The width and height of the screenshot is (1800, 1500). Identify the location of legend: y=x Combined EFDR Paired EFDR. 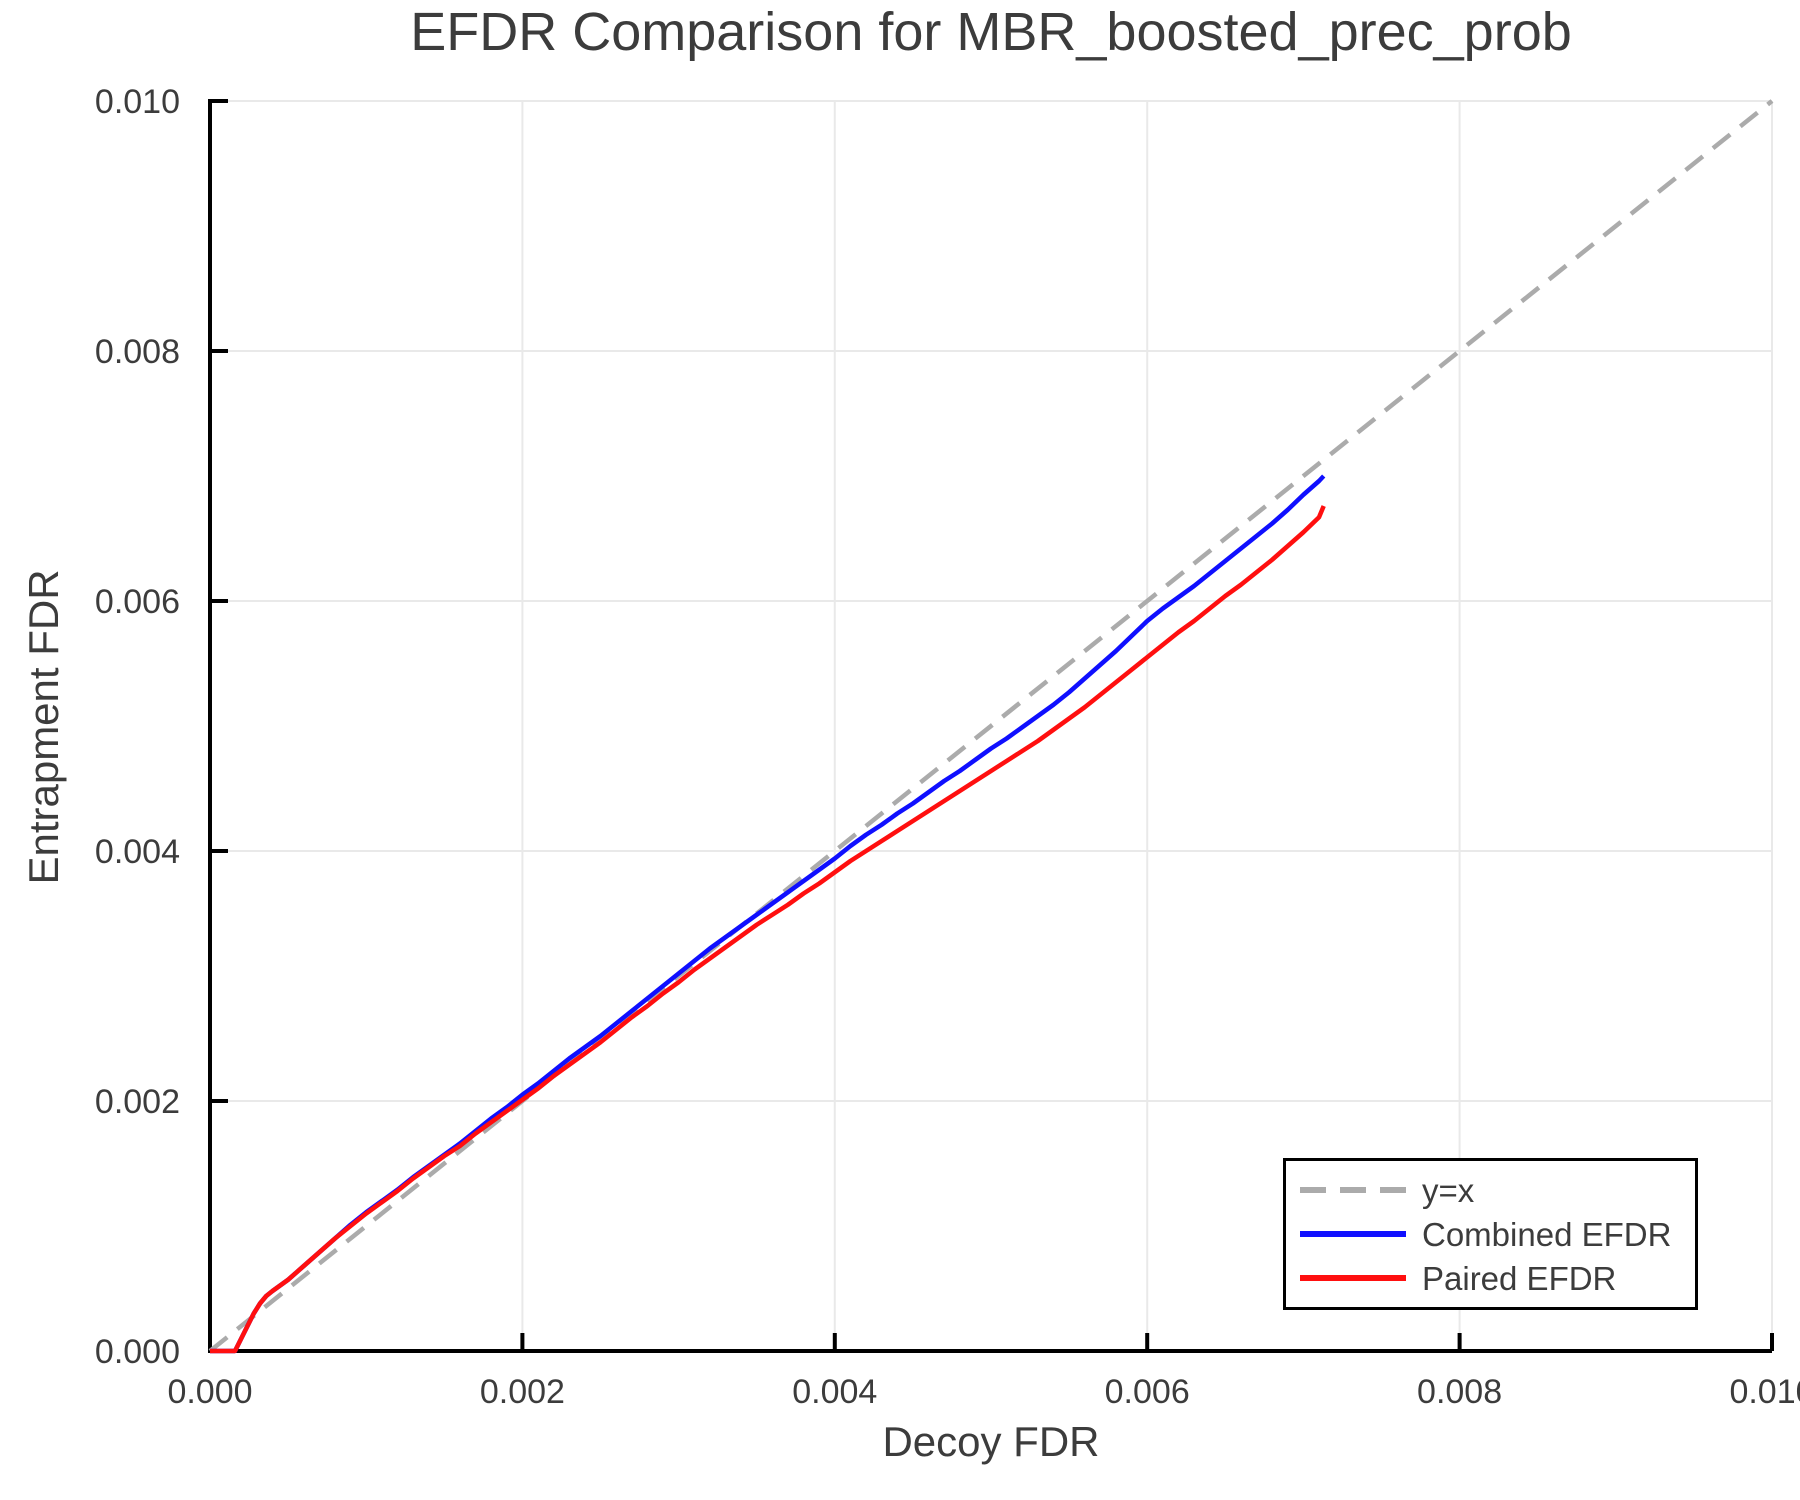
(1490, 1234).